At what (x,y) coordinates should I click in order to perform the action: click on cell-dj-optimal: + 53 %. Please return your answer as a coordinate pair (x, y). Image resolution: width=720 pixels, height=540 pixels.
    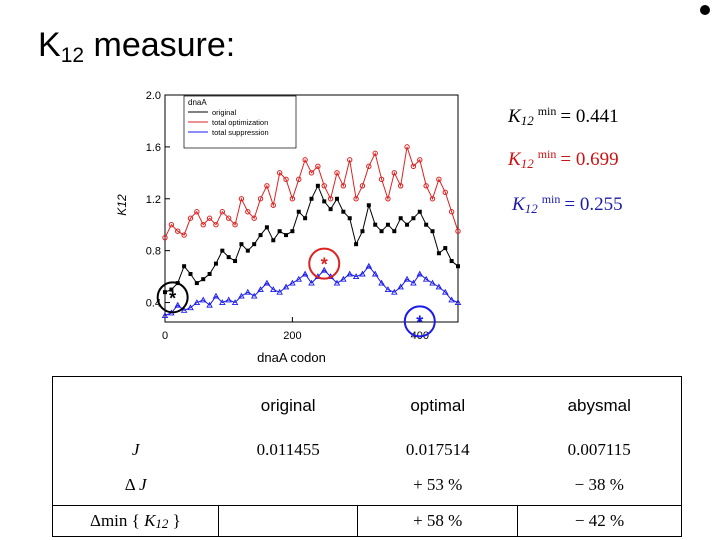
    Looking at the image, I should click on (438, 484).